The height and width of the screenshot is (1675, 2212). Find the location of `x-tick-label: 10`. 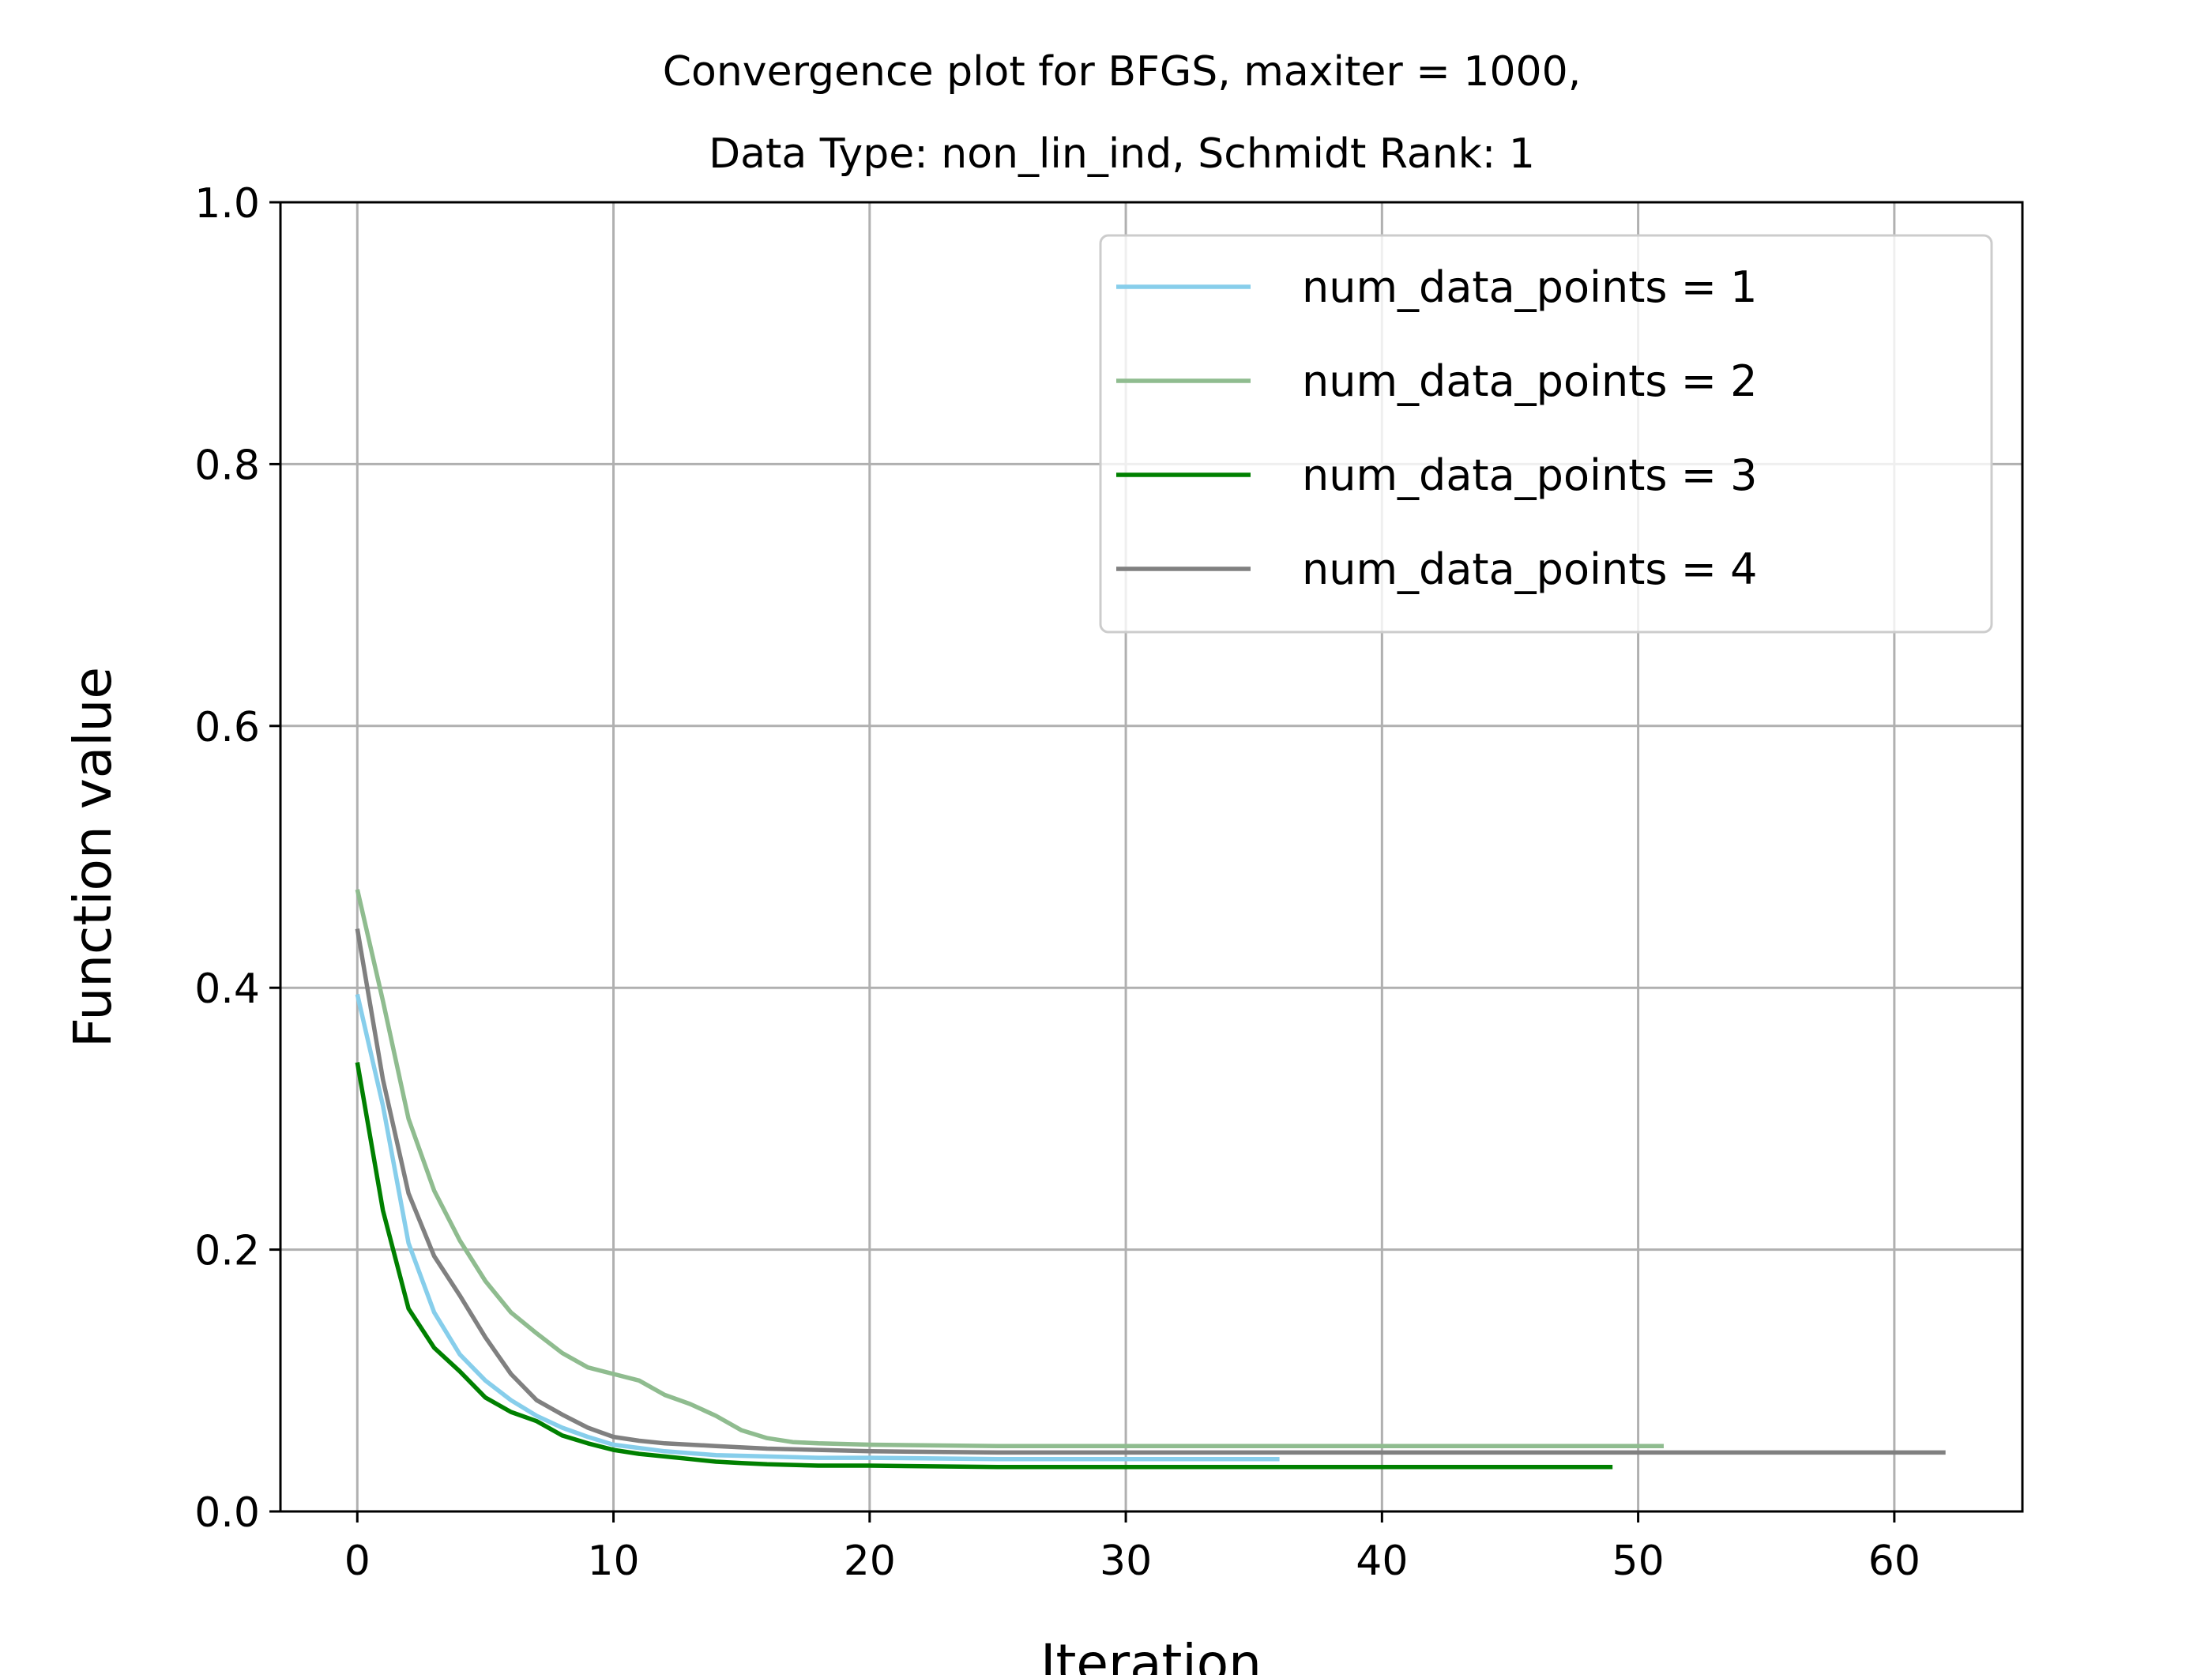

x-tick-label: 10 is located at coordinates (613, 1561).